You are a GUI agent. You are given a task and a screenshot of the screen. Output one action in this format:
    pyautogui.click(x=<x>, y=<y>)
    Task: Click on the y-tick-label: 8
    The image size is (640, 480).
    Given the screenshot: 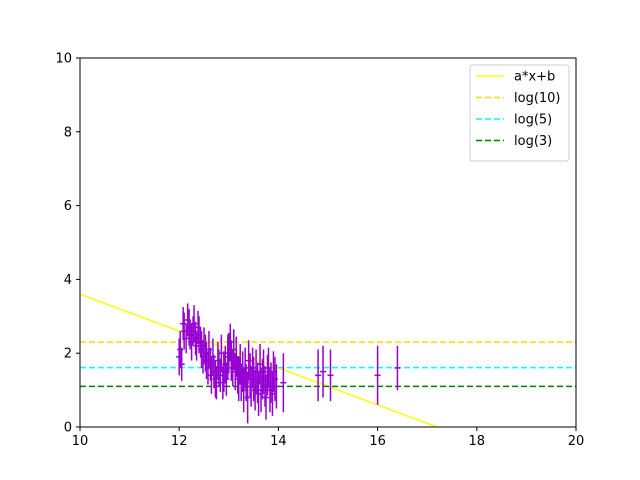 What is the action you would take?
    pyautogui.click(x=68, y=132)
    